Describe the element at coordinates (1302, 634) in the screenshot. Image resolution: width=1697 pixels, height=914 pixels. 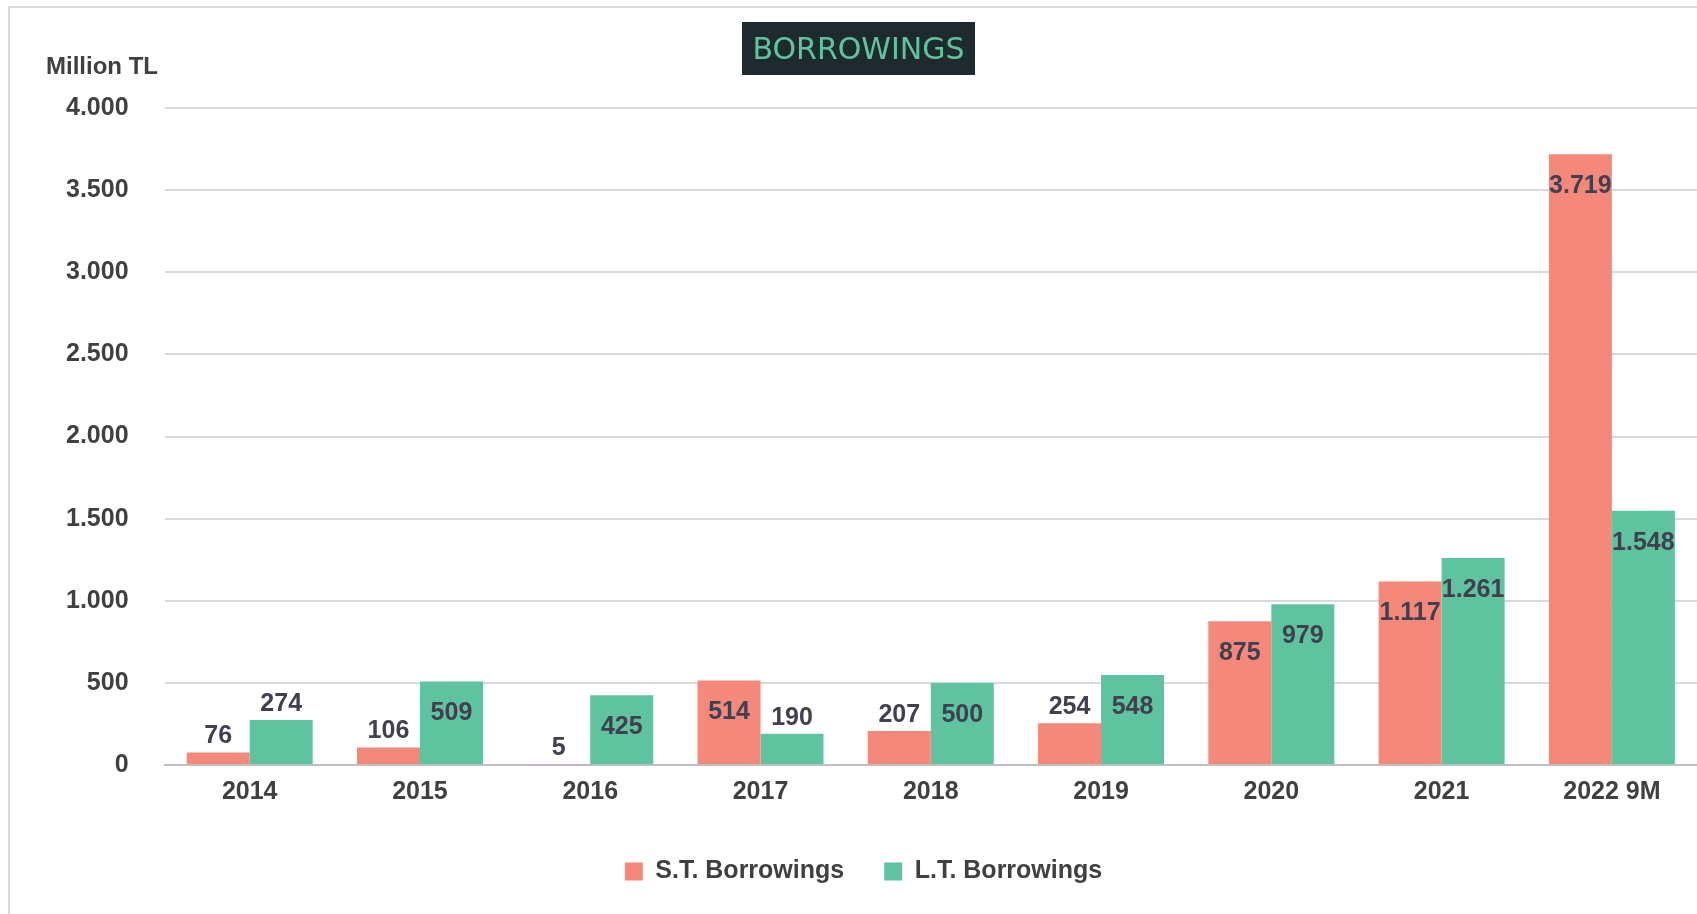
I see `data-label: 979` at that location.